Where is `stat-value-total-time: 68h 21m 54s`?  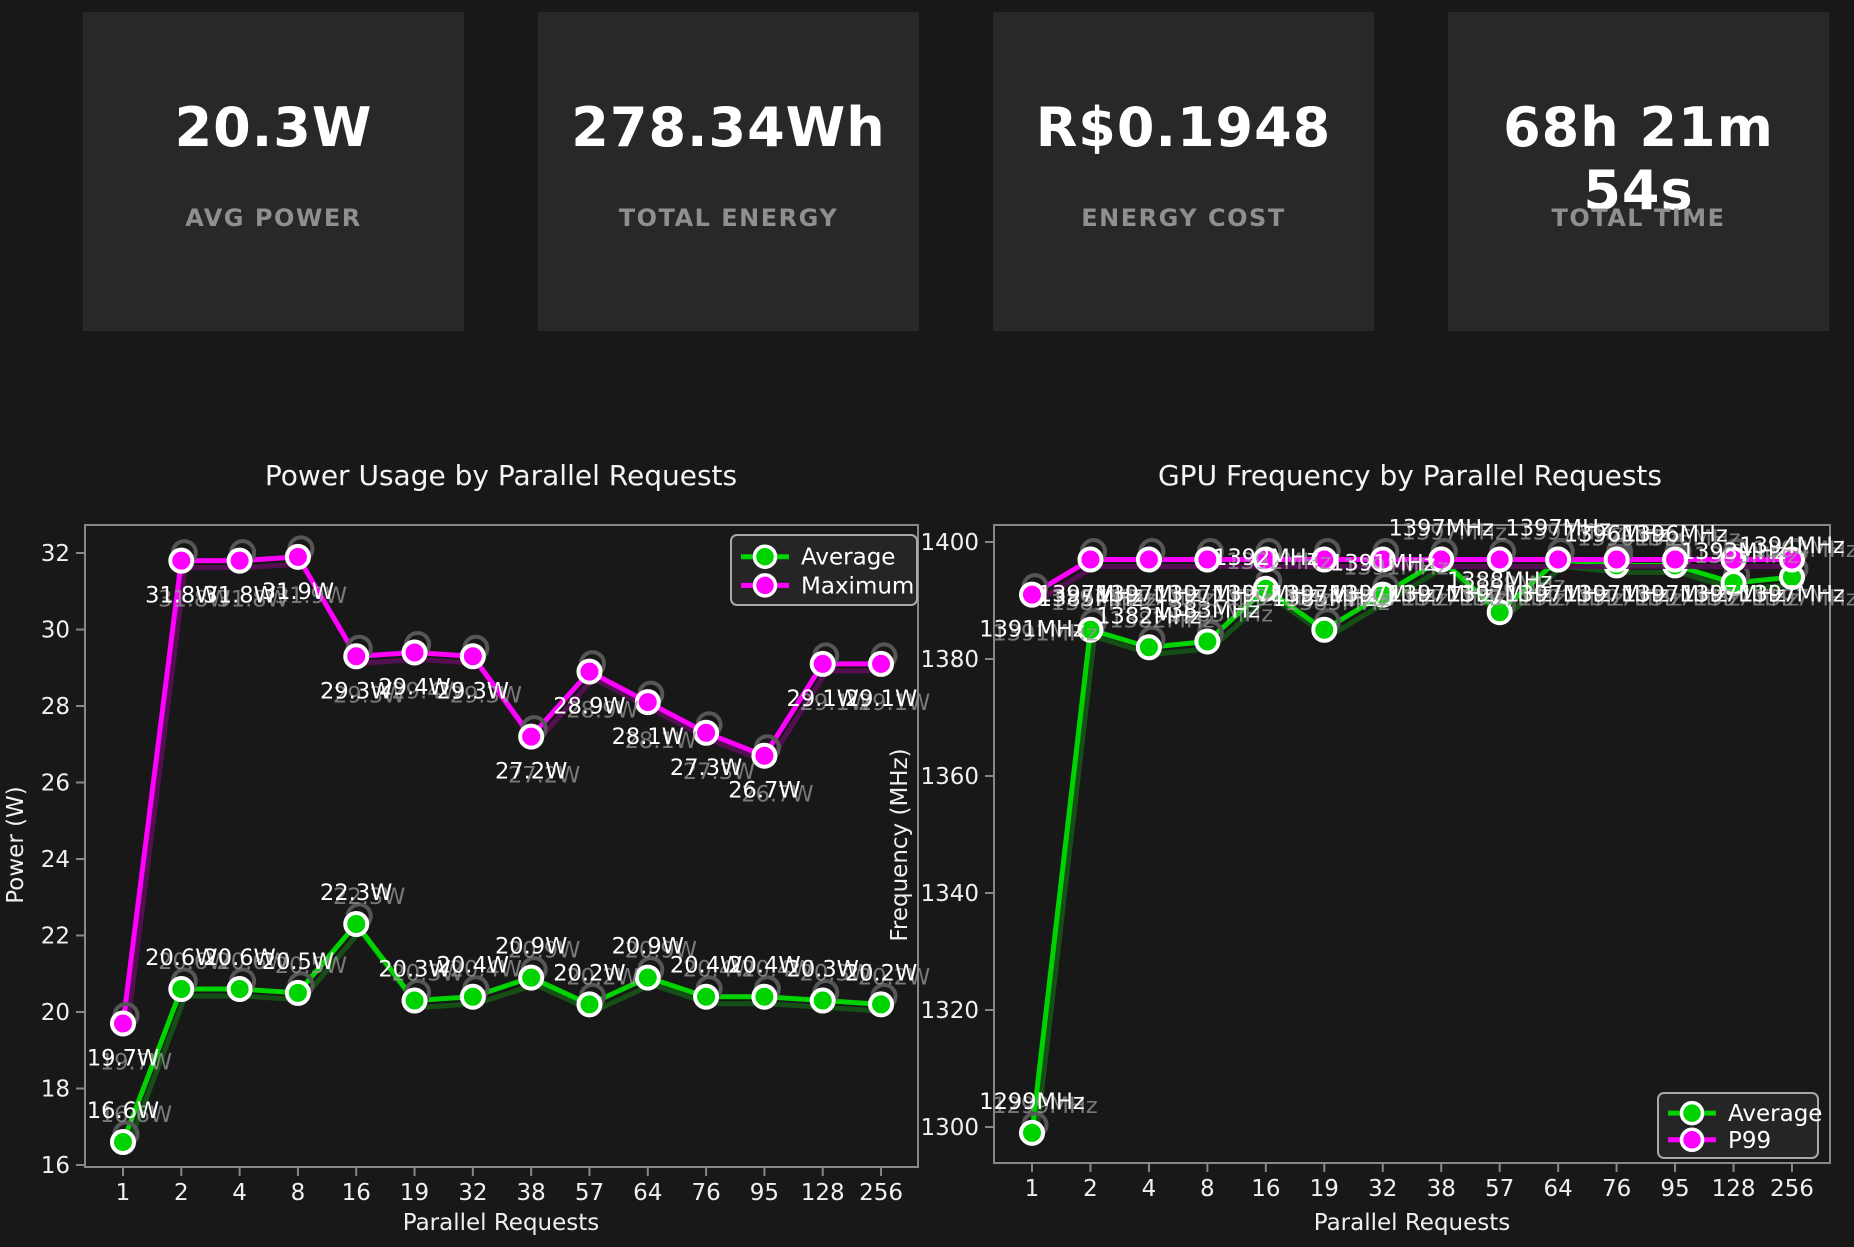 stat-value-total-time: 68h 21m 54s is located at coordinates (1638, 159).